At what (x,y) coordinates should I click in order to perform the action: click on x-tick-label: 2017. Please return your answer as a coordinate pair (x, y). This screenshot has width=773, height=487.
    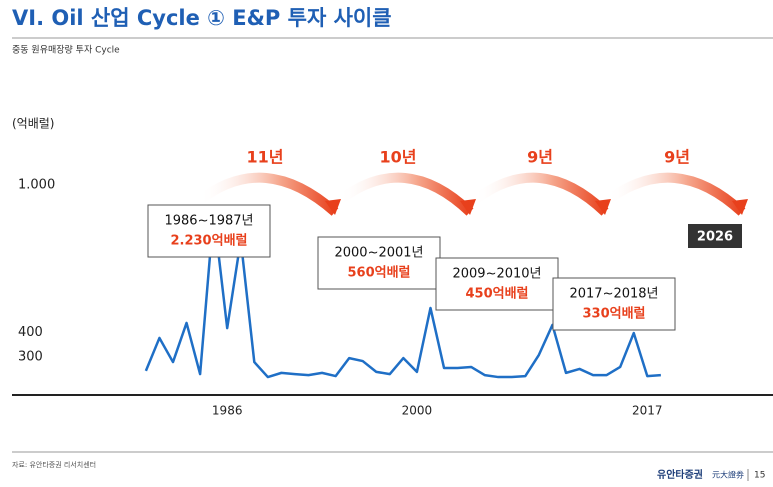
    Looking at the image, I should click on (647, 411).